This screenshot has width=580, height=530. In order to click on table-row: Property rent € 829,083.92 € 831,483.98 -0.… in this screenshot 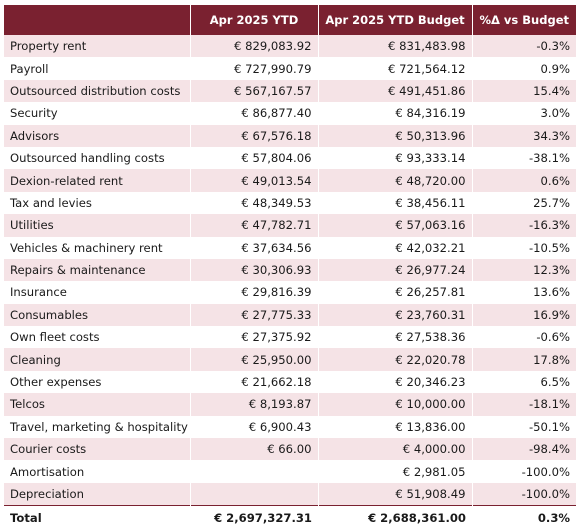, I will do `click(290, 46)`.